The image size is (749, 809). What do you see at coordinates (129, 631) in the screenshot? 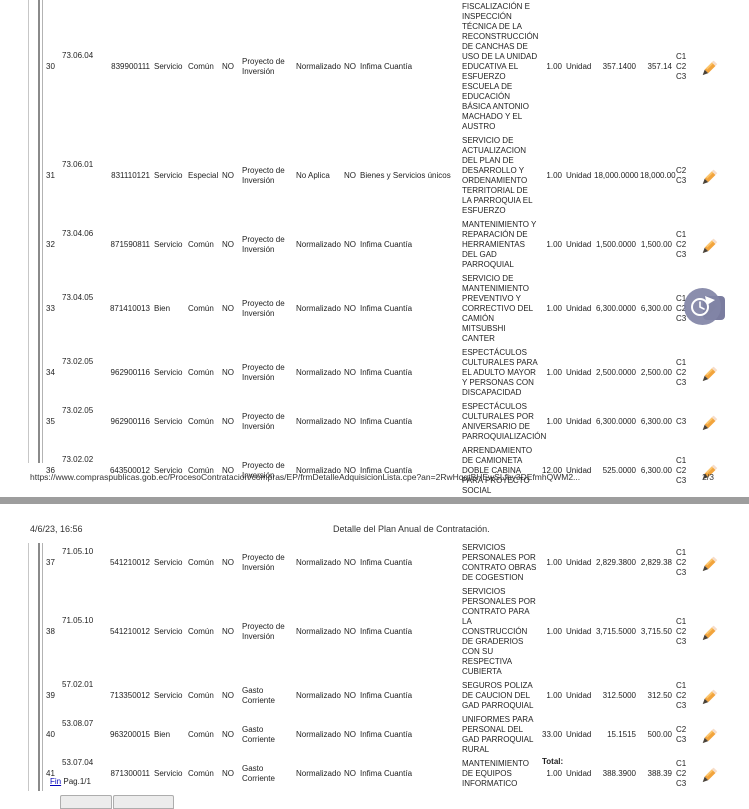
I see `cpc-code: 541210012` at bounding box center [129, 631].